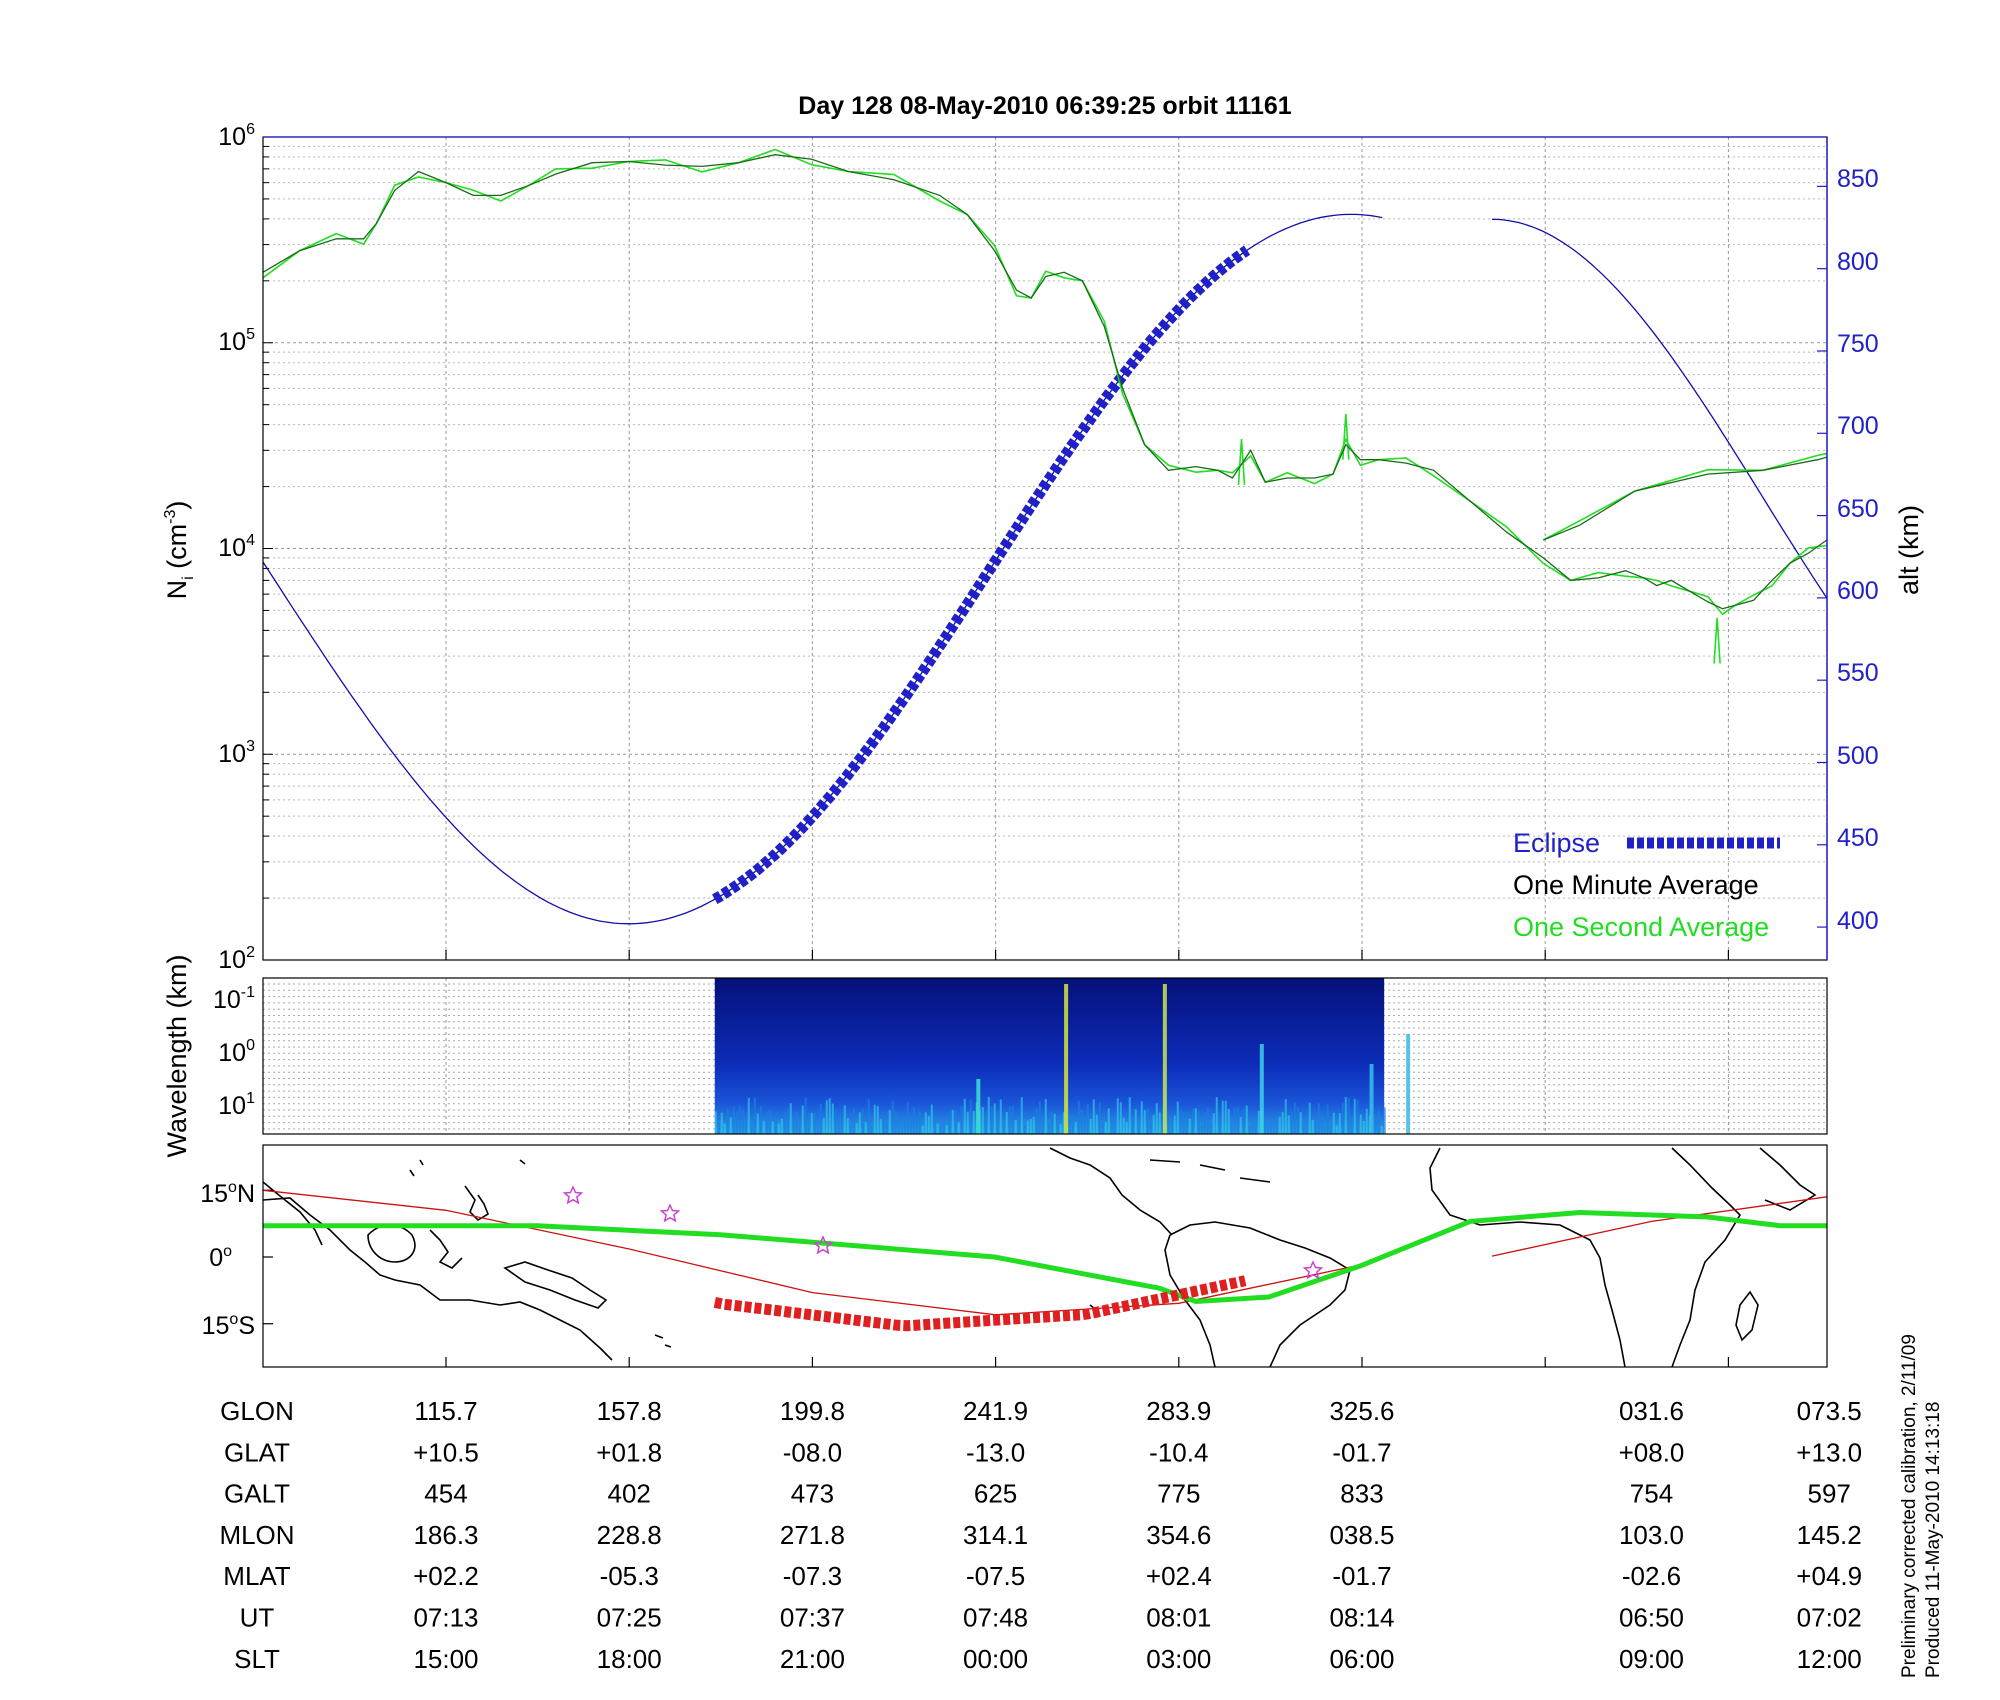 The image size is (2000, 1700). What do you see at coordinates (812, 1411) in the screenshot?
I see `table-cell: 199.8` at bounding box center [812, 1411].